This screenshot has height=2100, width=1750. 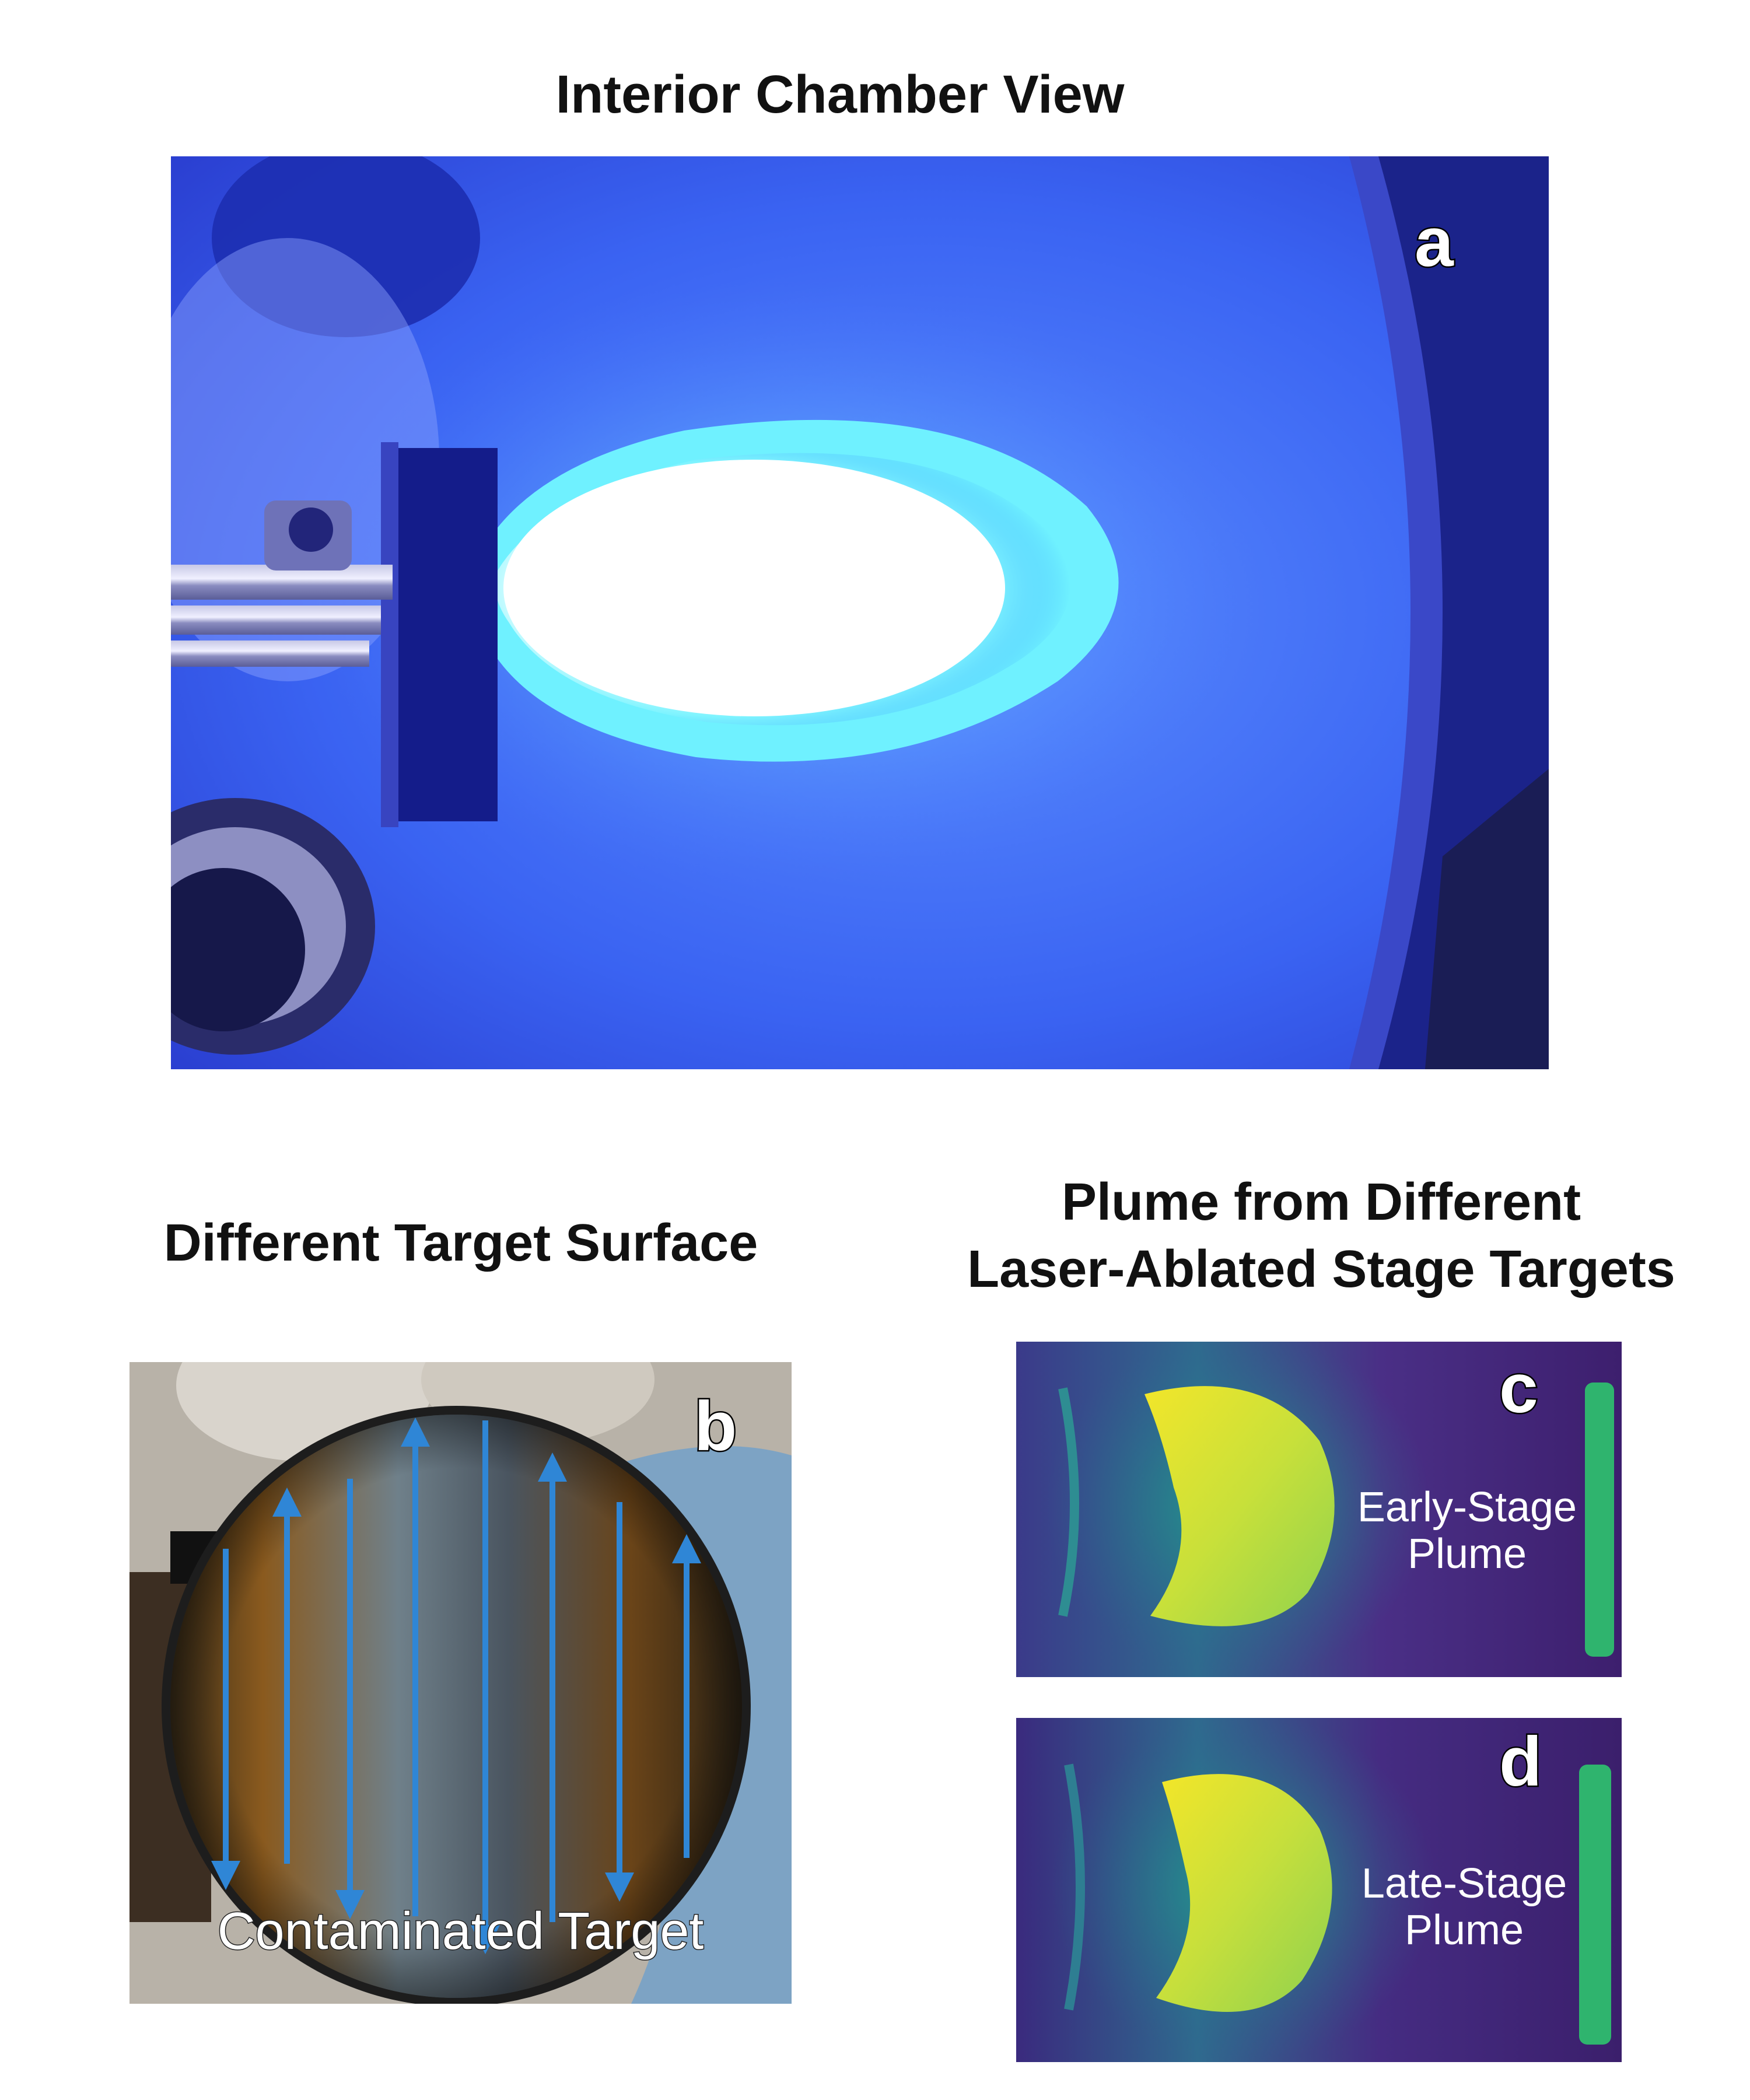 I want to click on panel-c-letter: c, so click(x=1519, y=1388).